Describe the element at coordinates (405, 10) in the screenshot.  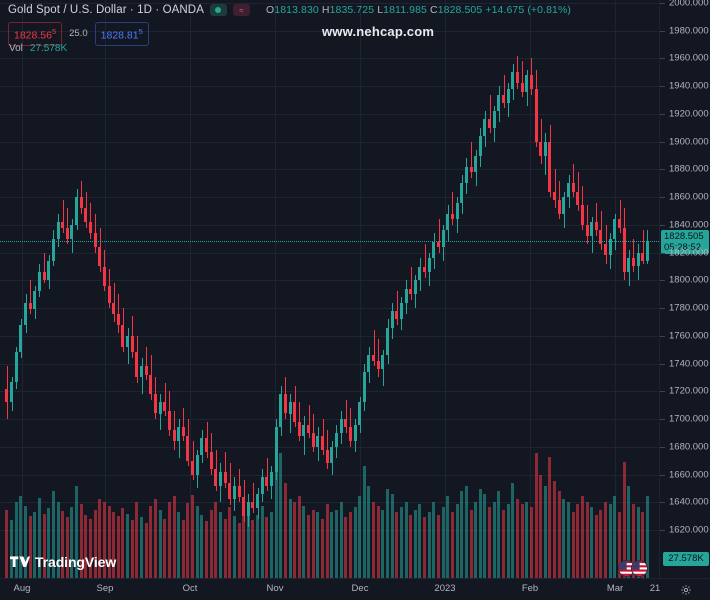
I see `low-value: 1811.985` at that location.